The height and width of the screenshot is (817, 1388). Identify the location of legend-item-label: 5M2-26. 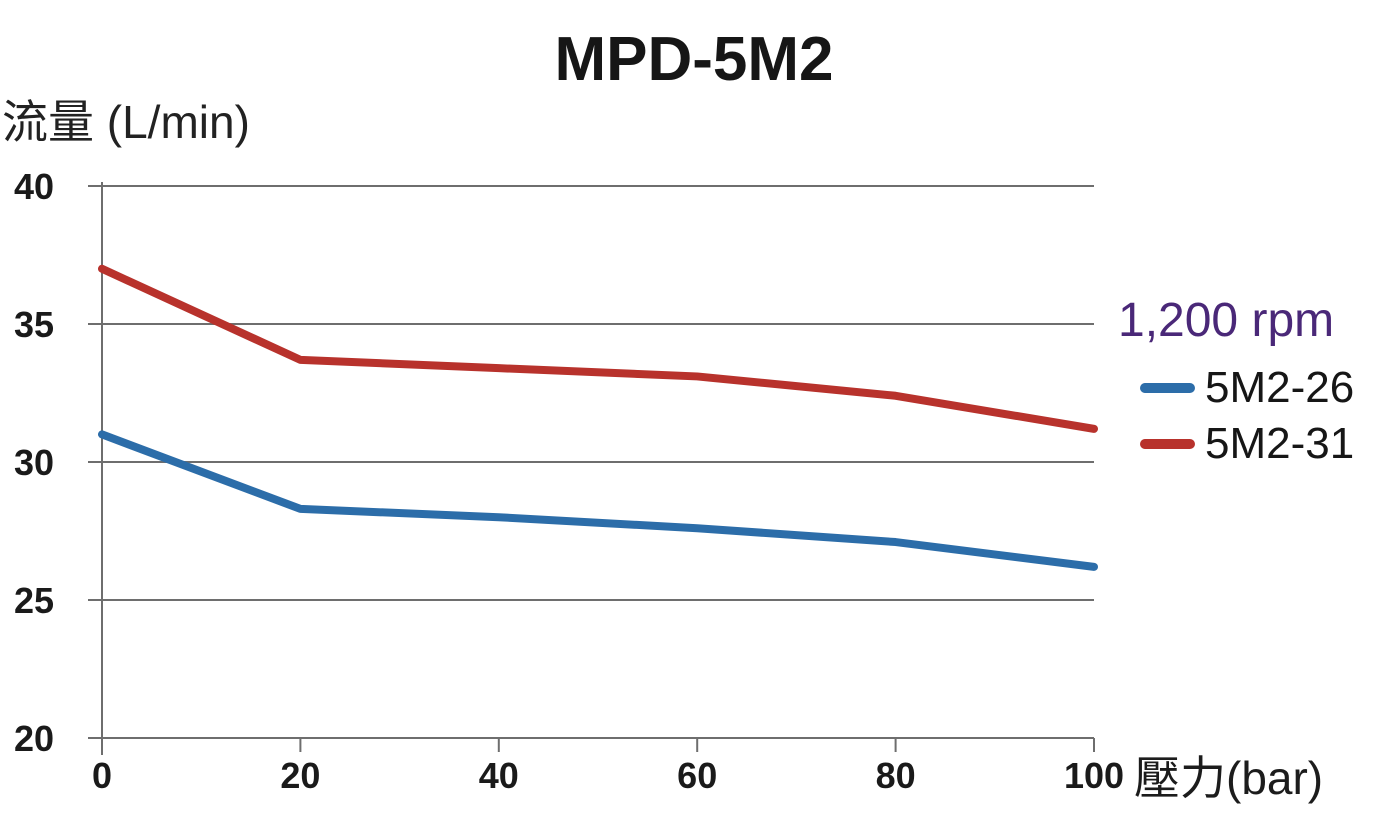
(1280, 387).